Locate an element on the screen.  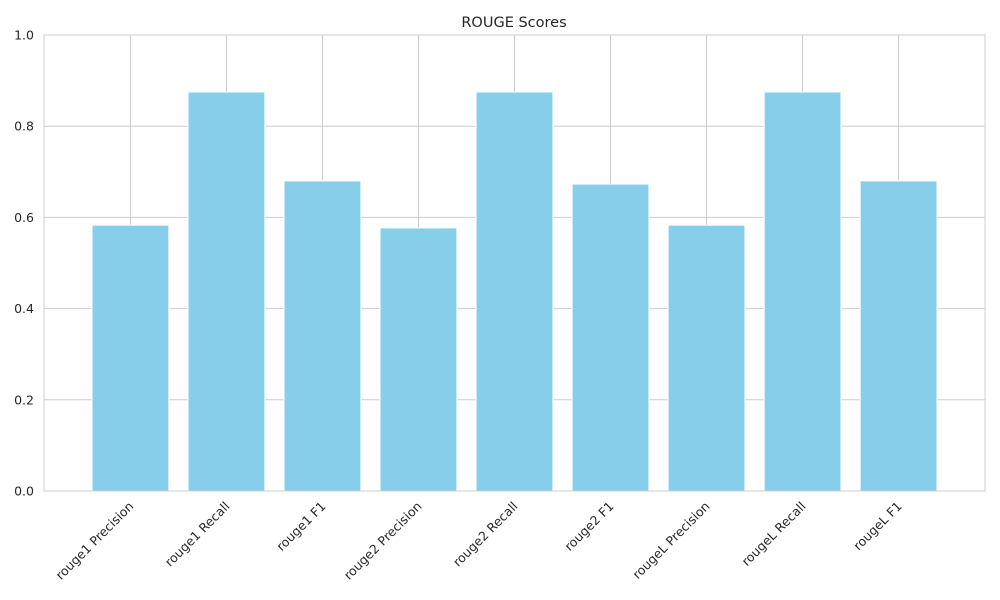
bar-rouge2-precision is located at coordinates (418, 359).